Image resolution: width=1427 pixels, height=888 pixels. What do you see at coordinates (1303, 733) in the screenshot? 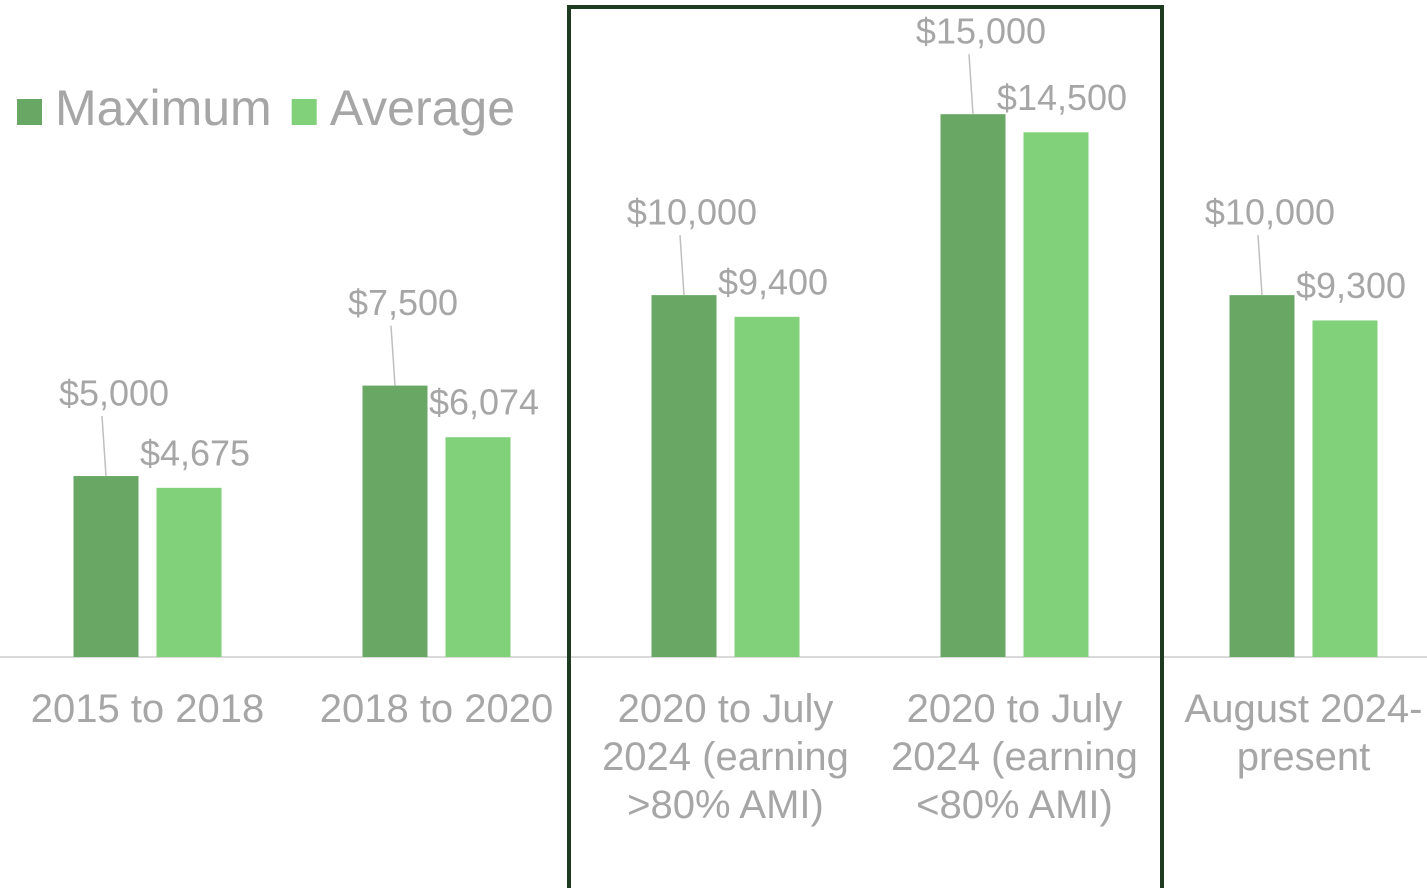
I see `x-tick-label: August 2024-present` at bounding box center [1303, 733].